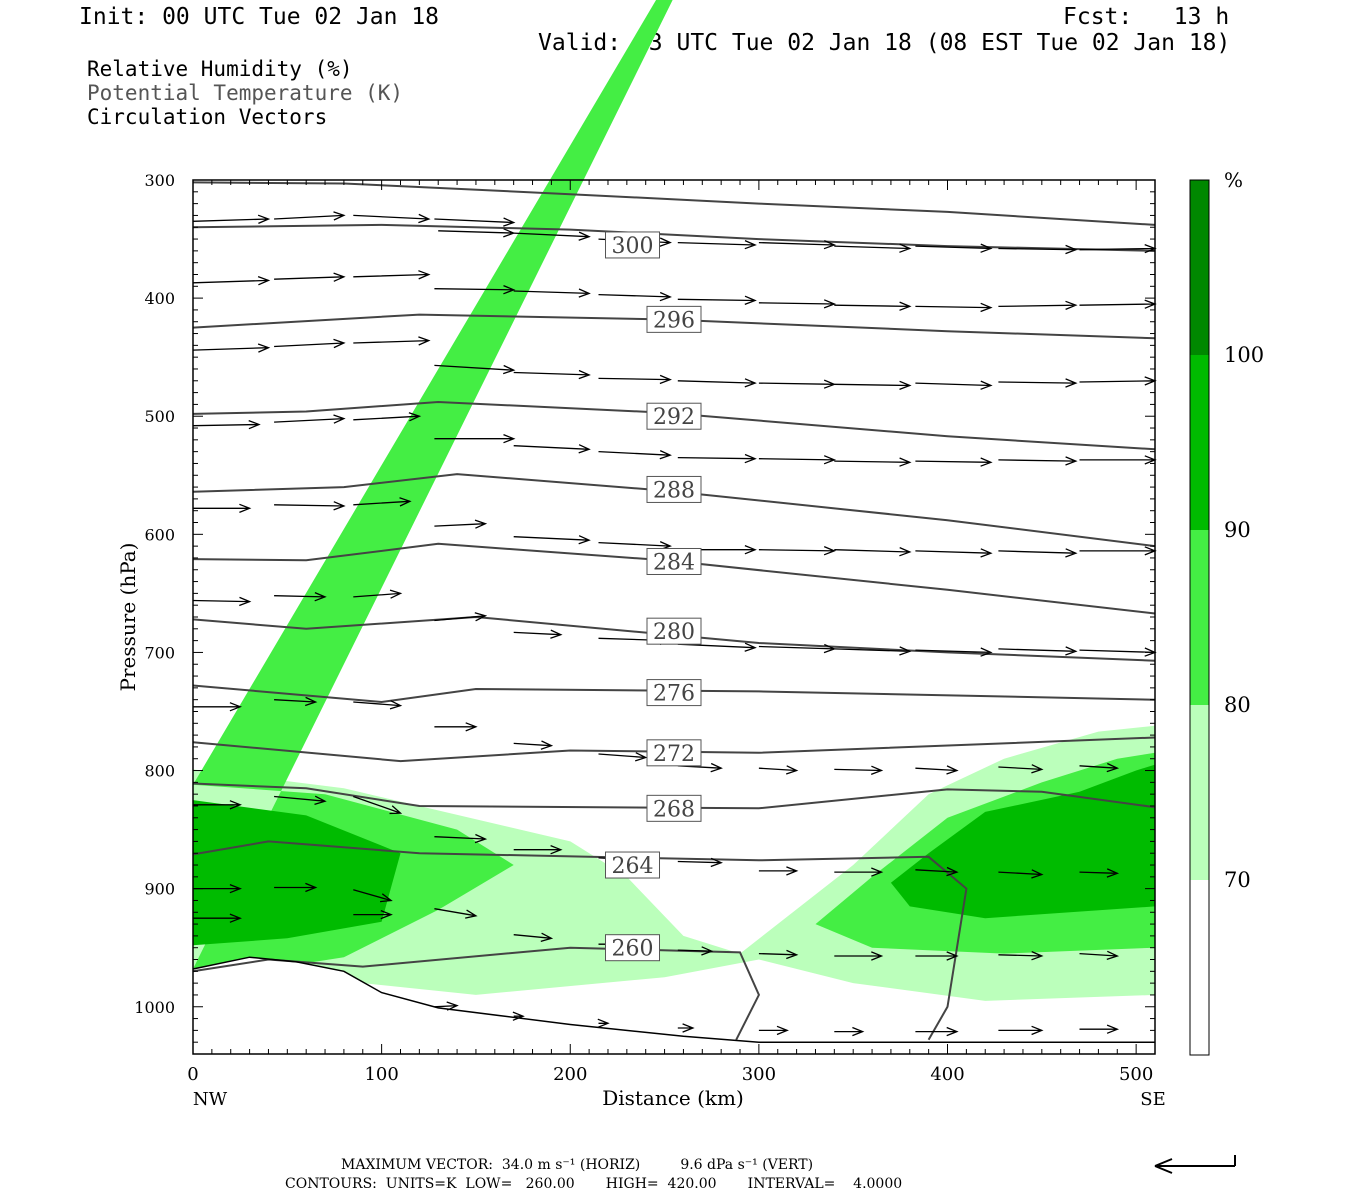 This screenshot has height=1200, width=1350. I want to click on legend-relative-humidity: Relative Humidity (%), so click(220, 69).